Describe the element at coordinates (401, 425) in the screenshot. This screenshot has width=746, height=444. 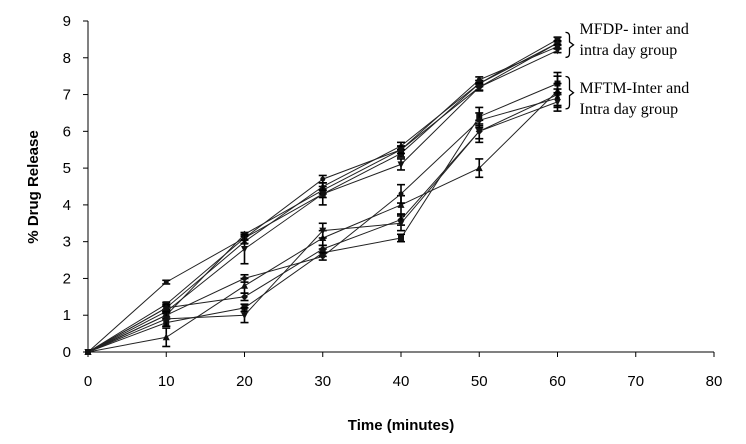
I see `x-axis-title: Time (minutes)` at that location.